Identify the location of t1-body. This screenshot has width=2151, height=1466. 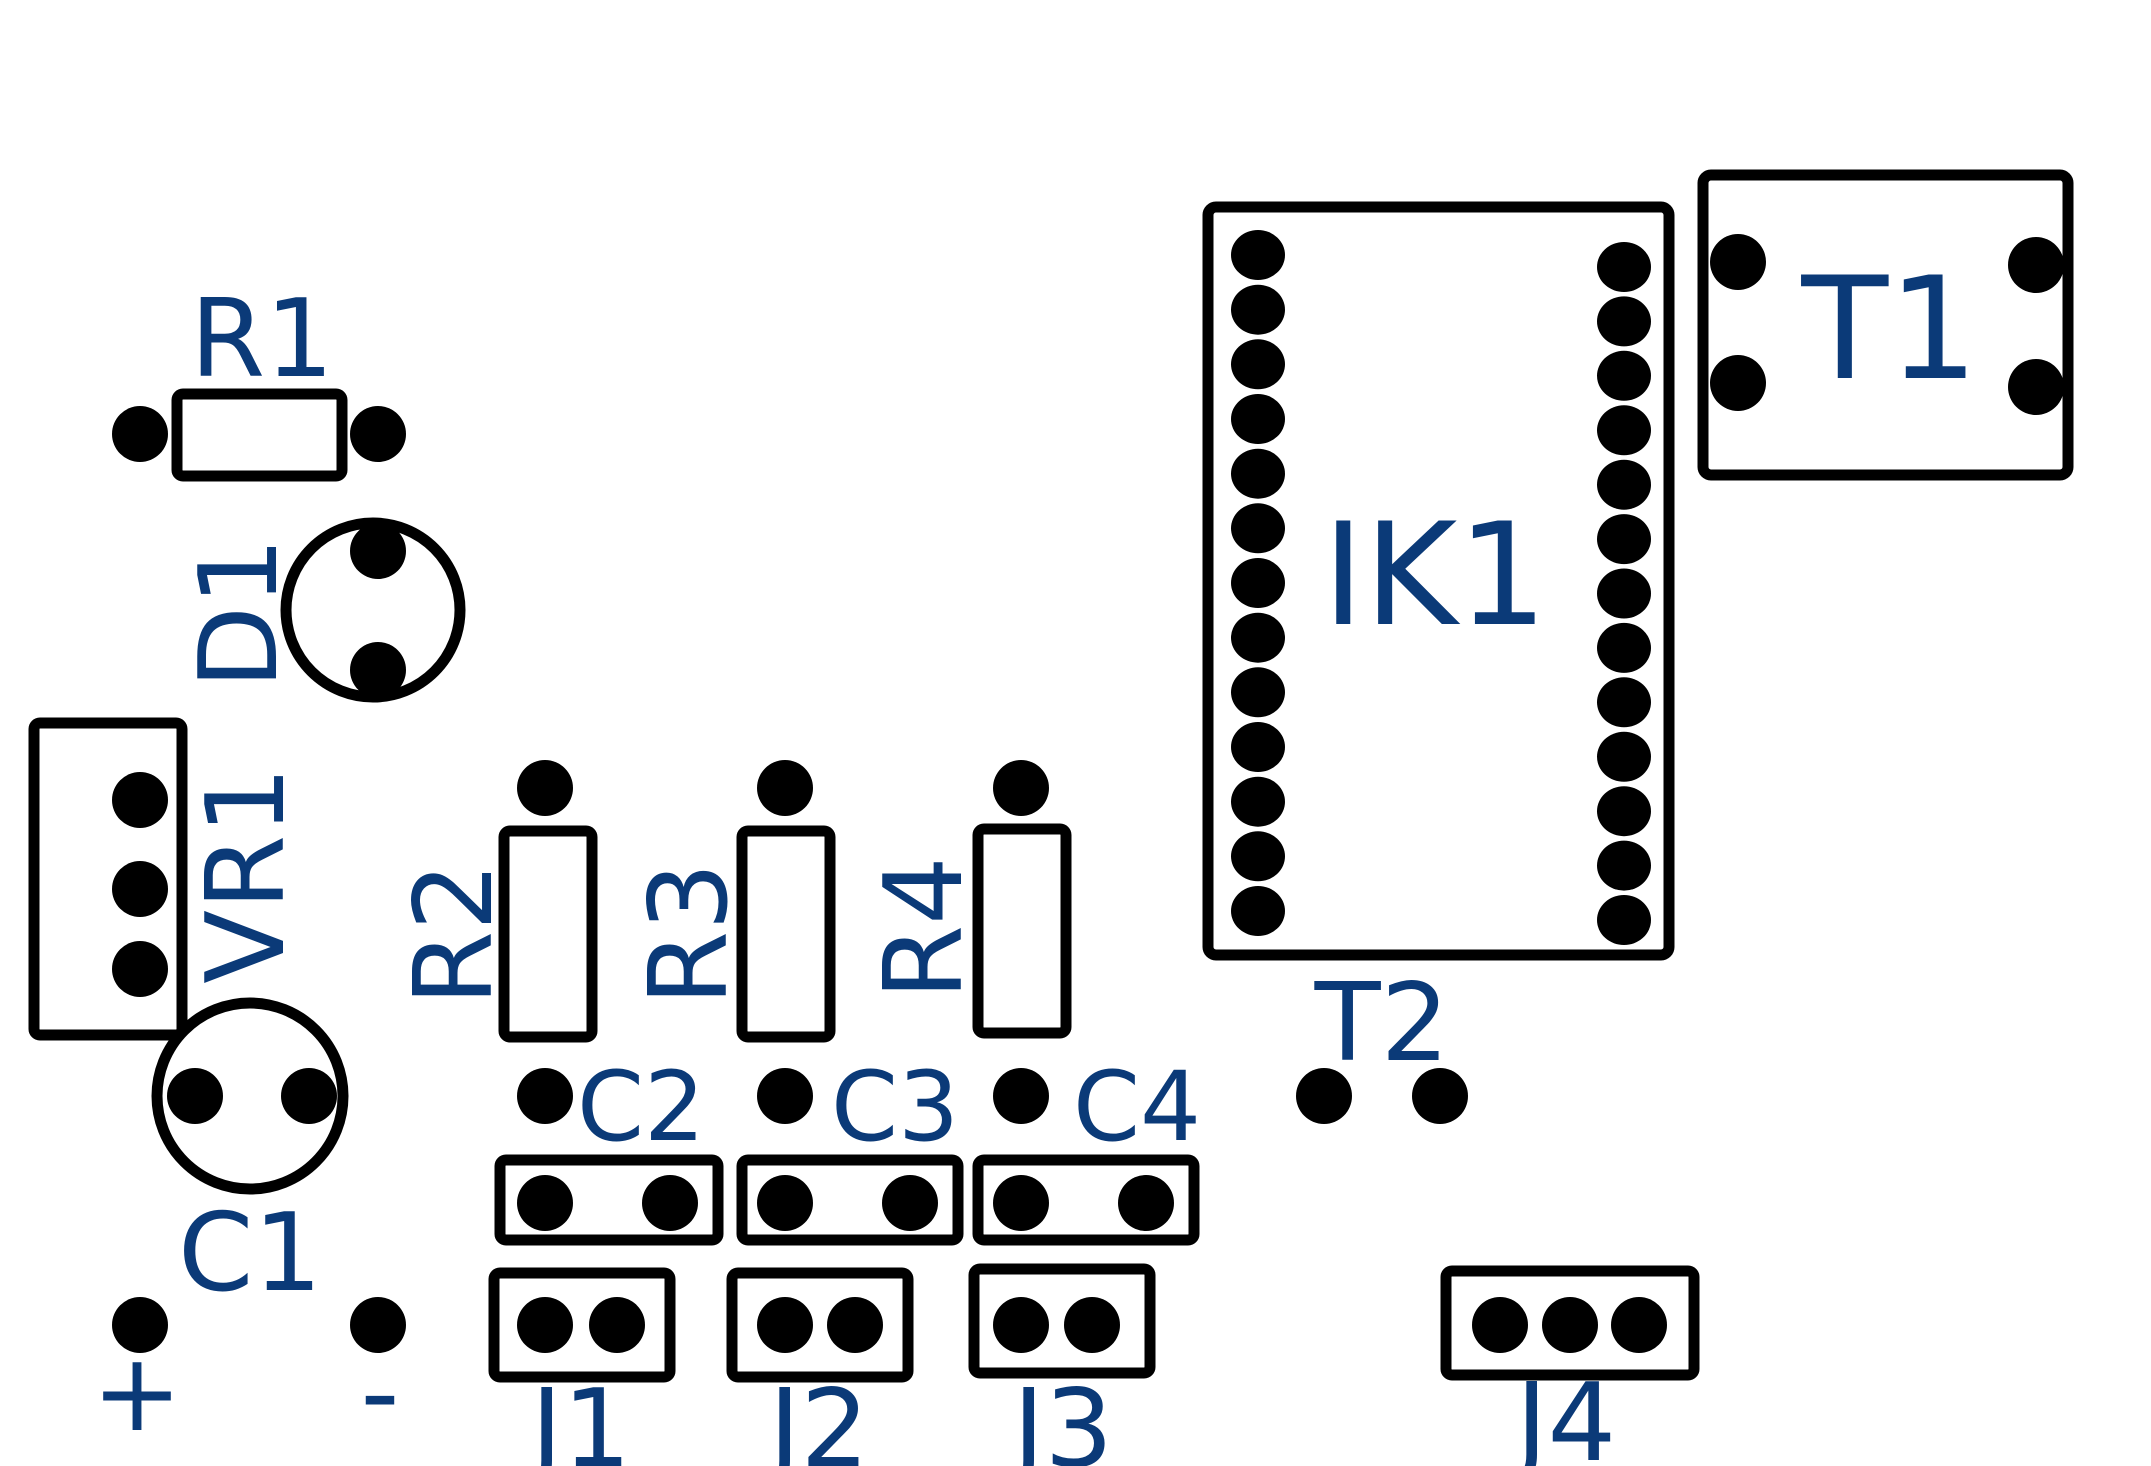
(1885, 325).